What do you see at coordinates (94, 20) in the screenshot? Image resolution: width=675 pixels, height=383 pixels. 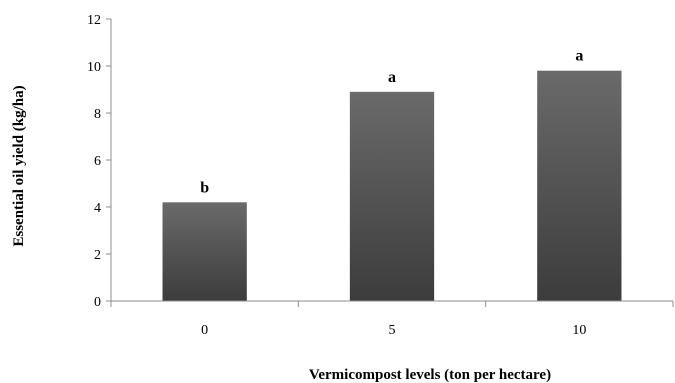 I see `y-tick-label: 12` at bounding box center [94, 20].